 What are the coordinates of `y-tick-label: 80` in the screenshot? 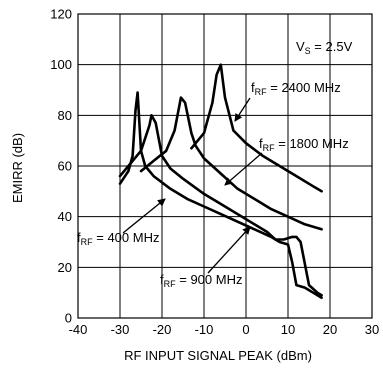 It's located at (65, 115).